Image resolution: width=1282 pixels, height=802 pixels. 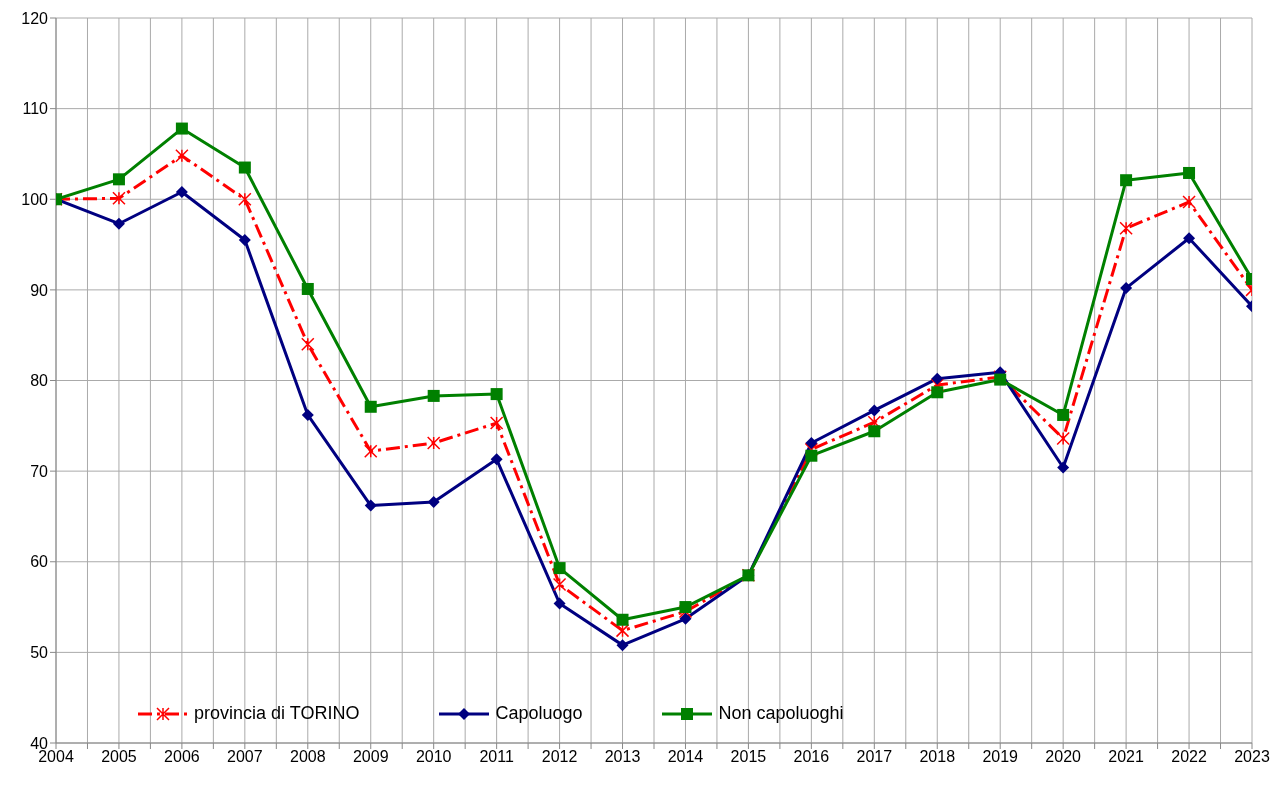 I want to click on x-tick-label: 2020, so click(x=1063, y=757).